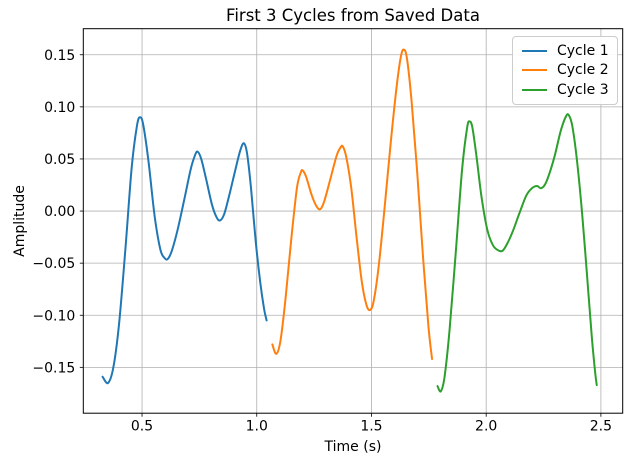 Image resolution: width=630 pixels, height=470 pixels. I want to click on y-tick-label: 0.15, so click(59, 56).